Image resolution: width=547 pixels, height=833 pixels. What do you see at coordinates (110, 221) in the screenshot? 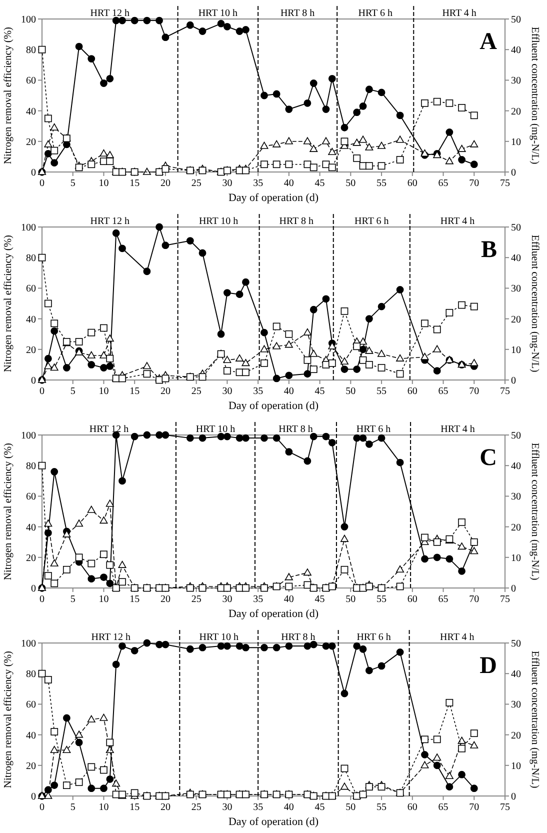
I see `text: HRT 12 h` at bounding box center [110, 221].